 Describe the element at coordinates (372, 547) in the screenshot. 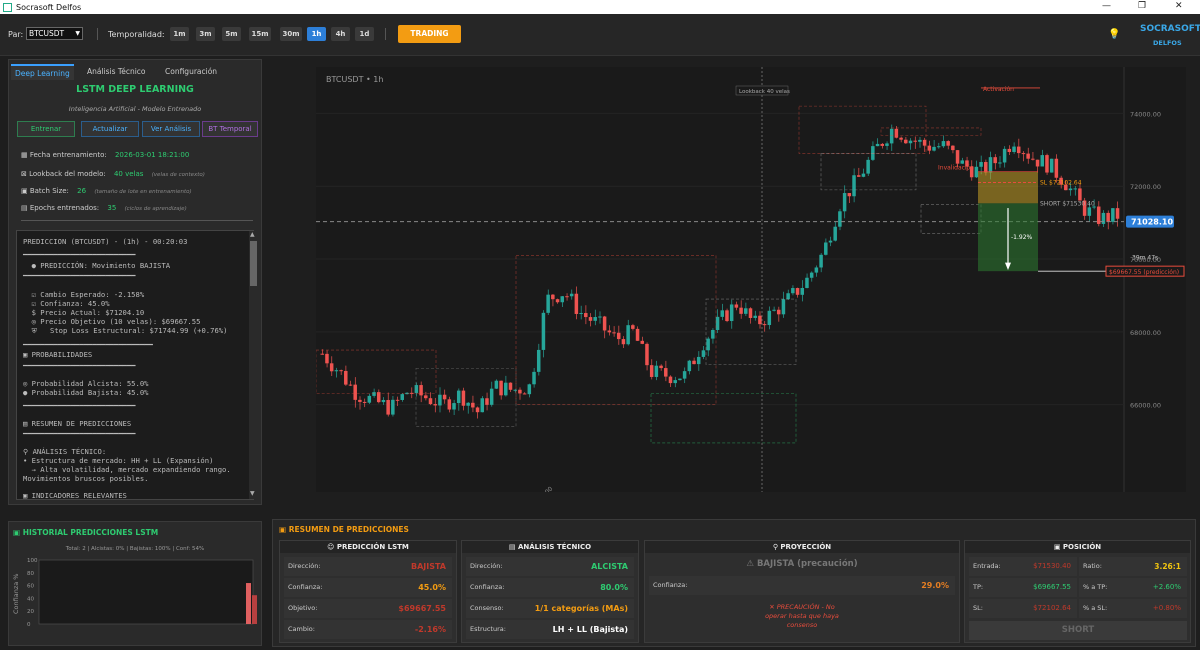

I see `card-title: PREDICCIÓN LSTM` at that location.